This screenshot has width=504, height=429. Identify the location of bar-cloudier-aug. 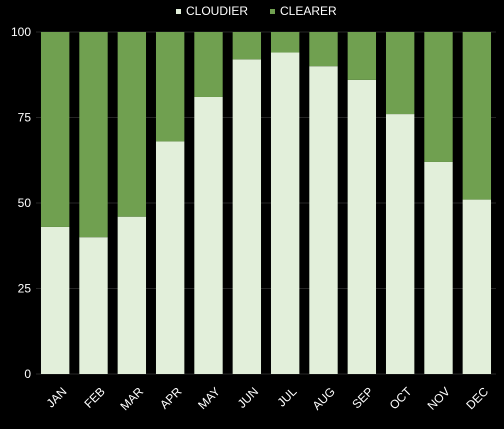
(323, 220).